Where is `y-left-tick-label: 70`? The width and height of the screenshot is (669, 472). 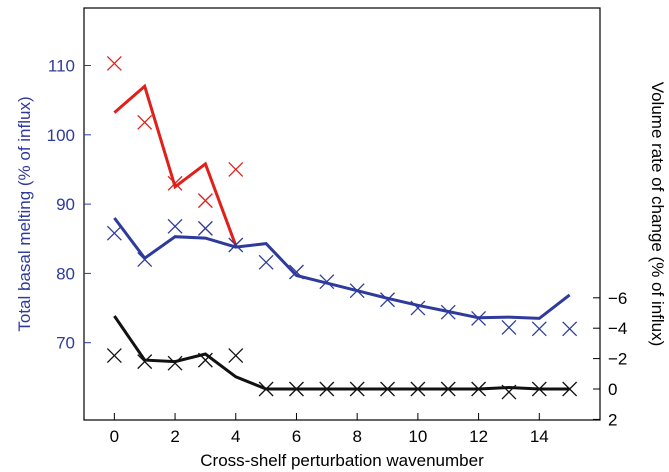 y-left-tick-label: 70 is located at coordinates (65, 343).